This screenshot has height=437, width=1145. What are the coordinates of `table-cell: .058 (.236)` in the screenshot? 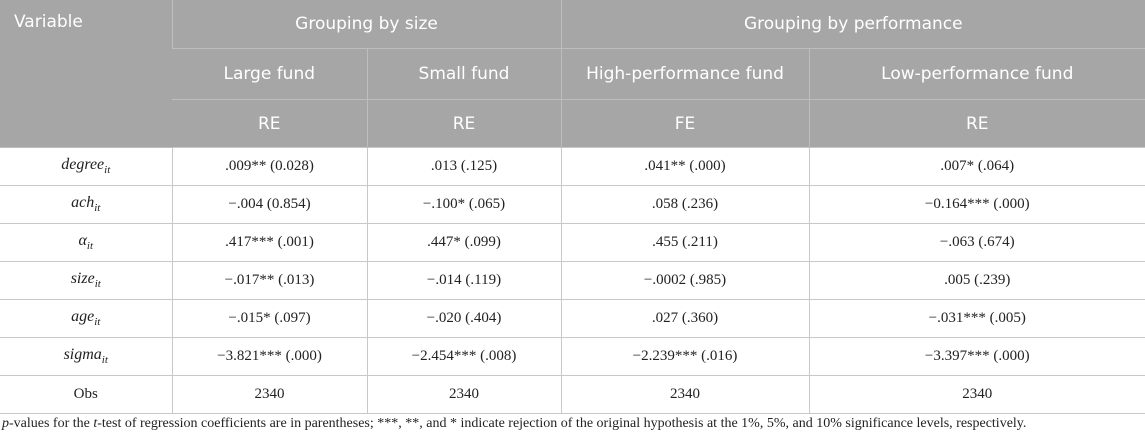 It's located at (685, 204).